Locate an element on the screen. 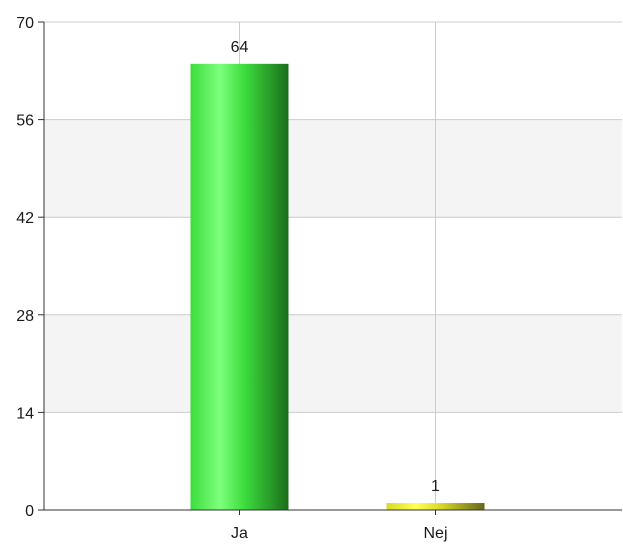  bar-nej is located at coordinates (435, 506).